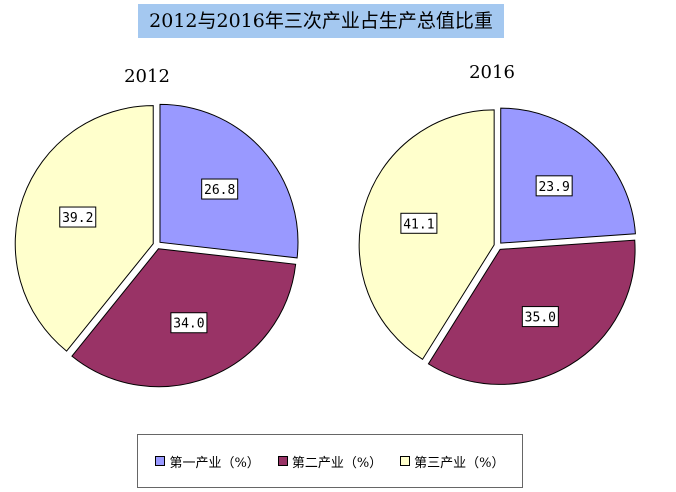 This screenshot has height=492, width=676. I want to click on legend-label-tertiary: 第三产业（%）, so click(459, 463).